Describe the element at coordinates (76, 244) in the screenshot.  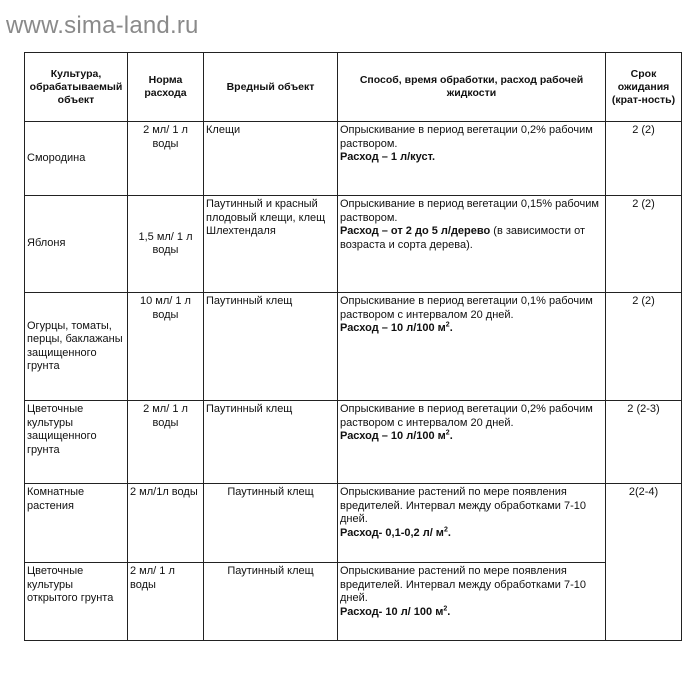
I see `crop-cell: Яблоня` at that location.